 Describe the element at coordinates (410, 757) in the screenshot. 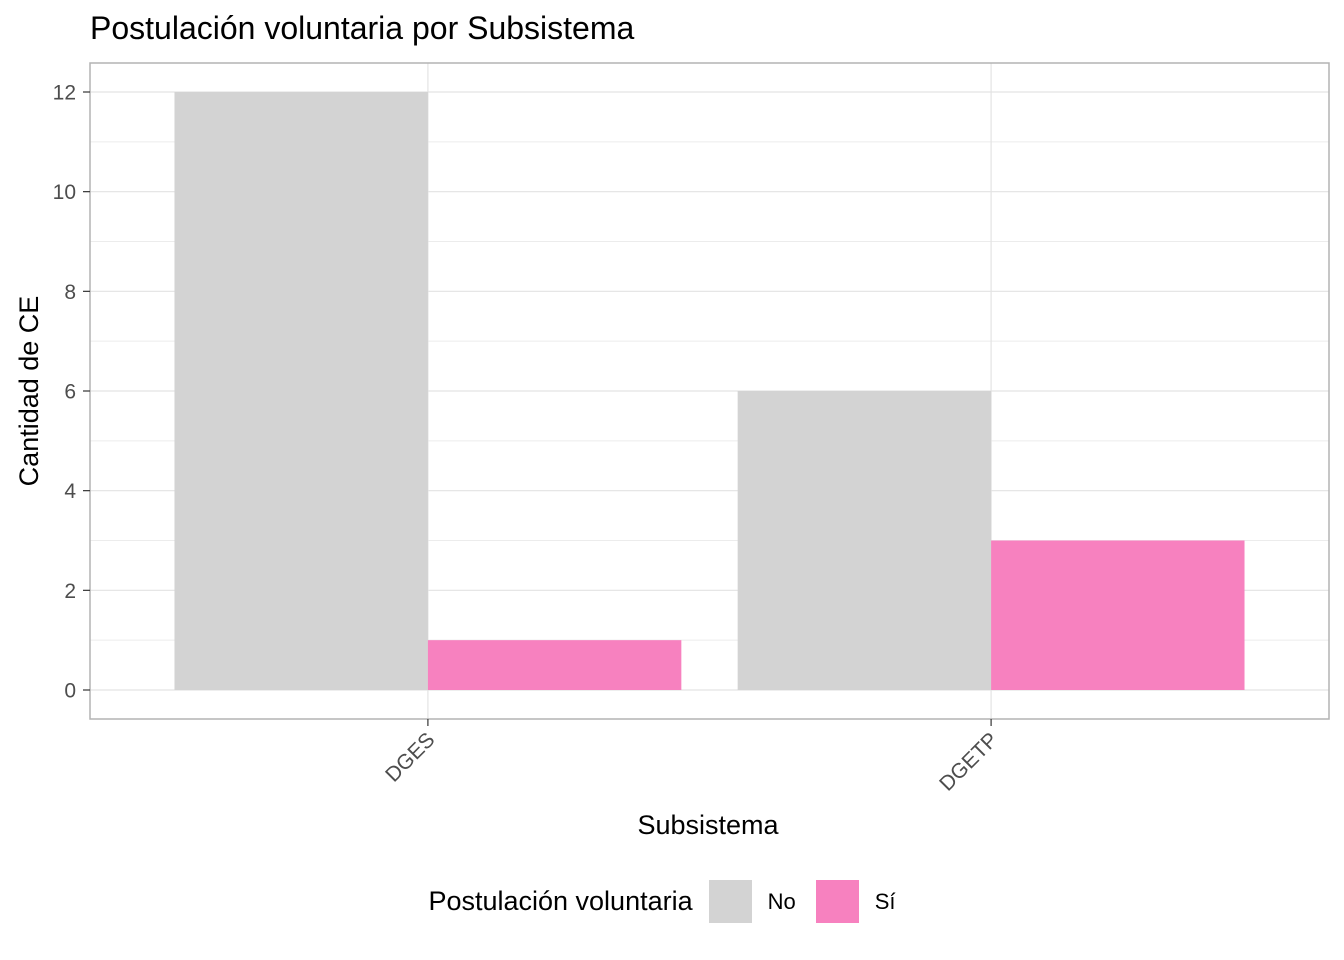

I see `x-tick-label: DGES` at that location.